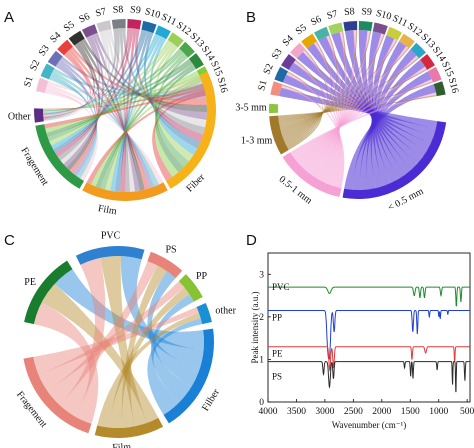  Describe the element at coordinates (281, 287) in the screenshot. I see `trace-label-pvc: PVC` at that location.